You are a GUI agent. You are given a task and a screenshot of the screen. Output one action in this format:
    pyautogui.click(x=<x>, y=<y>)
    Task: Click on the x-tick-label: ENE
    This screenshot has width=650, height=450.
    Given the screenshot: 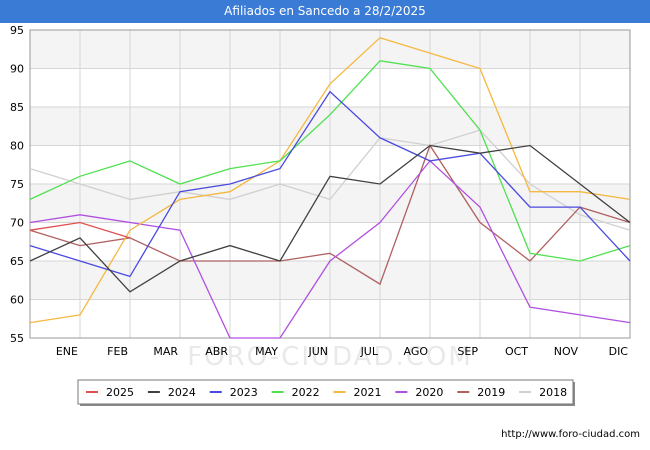 What is the action you would take?
    pyautogui.click(x=67, y=351)
    